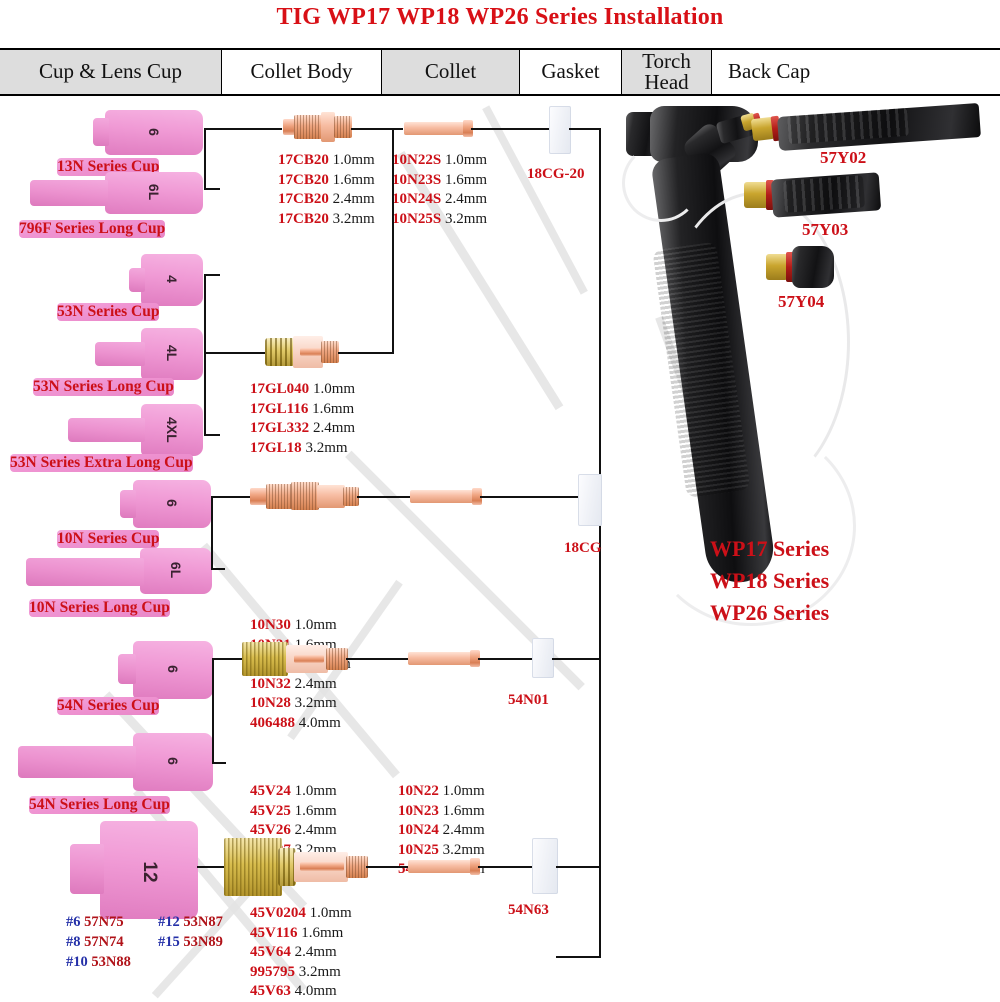 This screenshot has height=1002, width=1000. Describe the element at coordinates (813, 267) in the screenshot. I see `back-cap-57y04-body` at that location.